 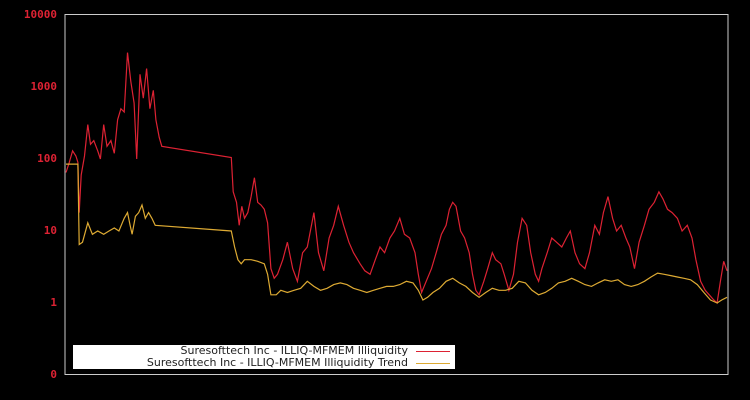 What do you see at coordinates (53, 374) in the screenshot?
I see `y-tick-0: 0` at bounding box center [53, 374].